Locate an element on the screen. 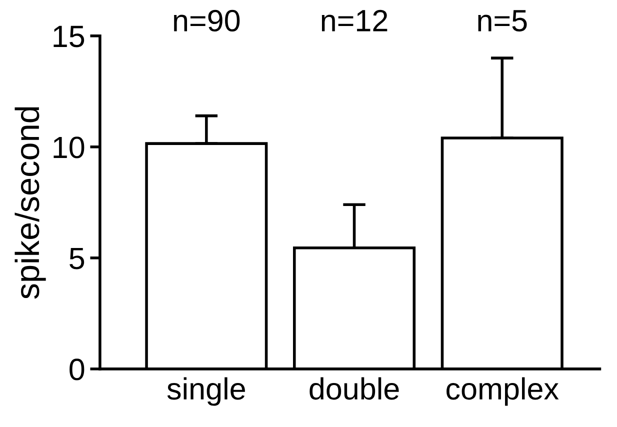  y-tick-label: 5 is located at coordinates (77, 259).